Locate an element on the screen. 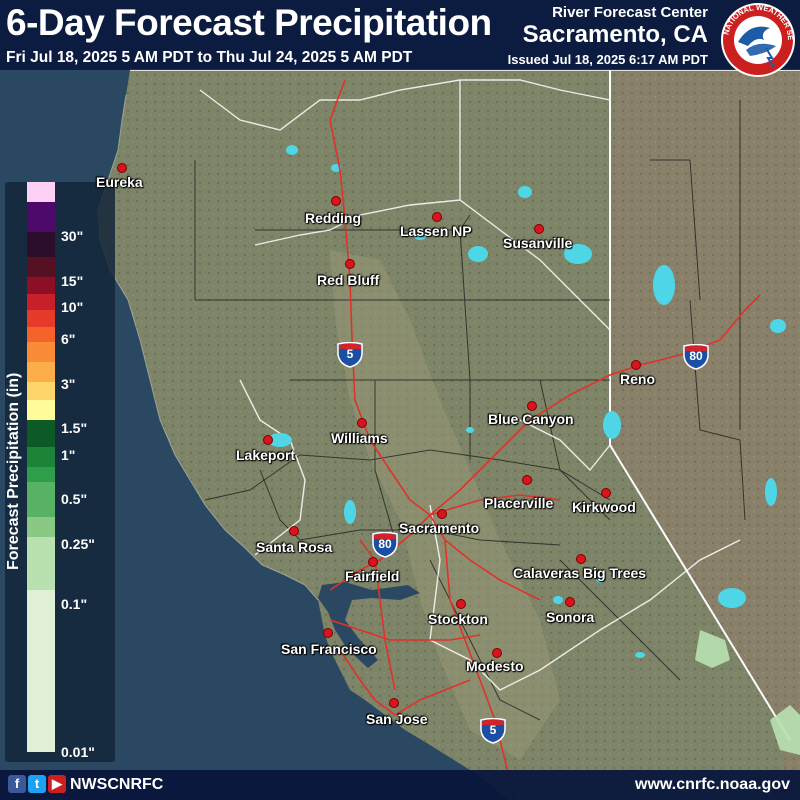  city-label: Sonora is located at coordinates (570, 617).